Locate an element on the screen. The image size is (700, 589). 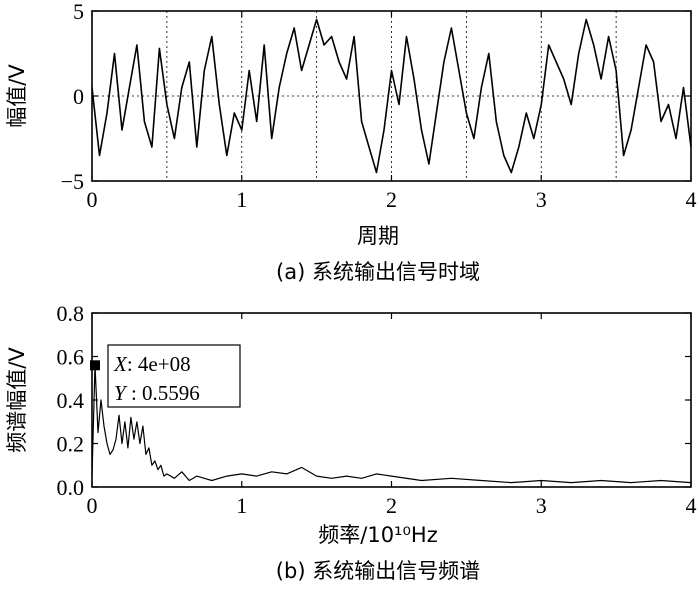
time-ylabel: 幅值/V is located at coordinates (17, 96).